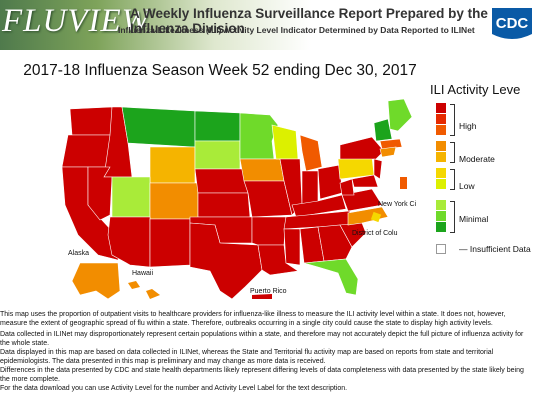 The height and width of the screenshot is (404, 537). I want to click on state-iowa, so click(262, 170).